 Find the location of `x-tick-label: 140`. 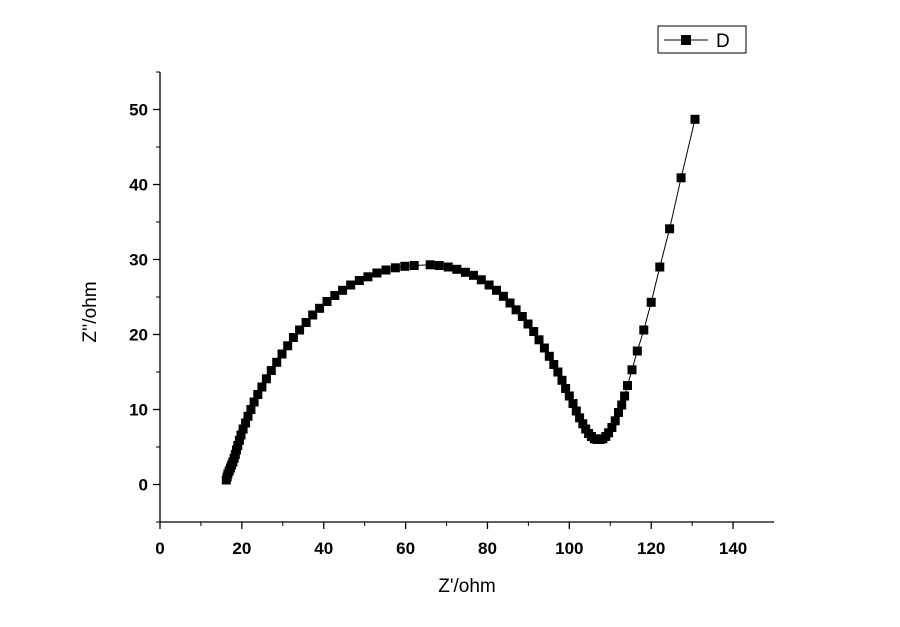

x-tick-label: 140 is located at coordinates (733, 548).